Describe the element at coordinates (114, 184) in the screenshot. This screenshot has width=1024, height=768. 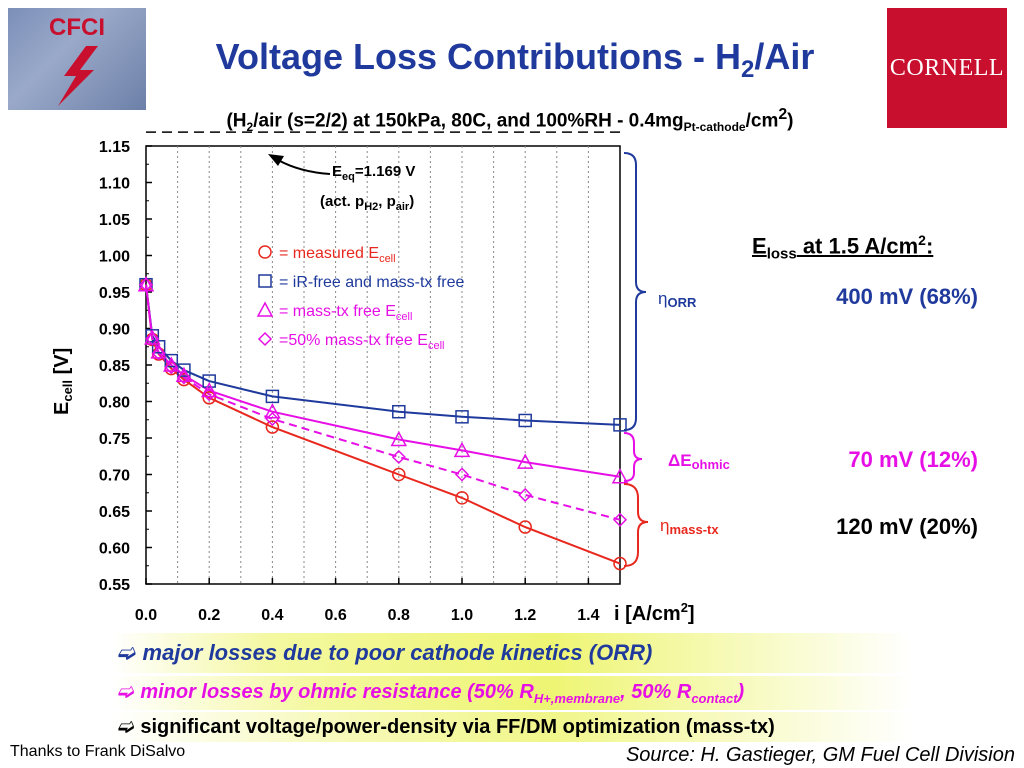
I see `y-tick-label: 1.10` at that location.